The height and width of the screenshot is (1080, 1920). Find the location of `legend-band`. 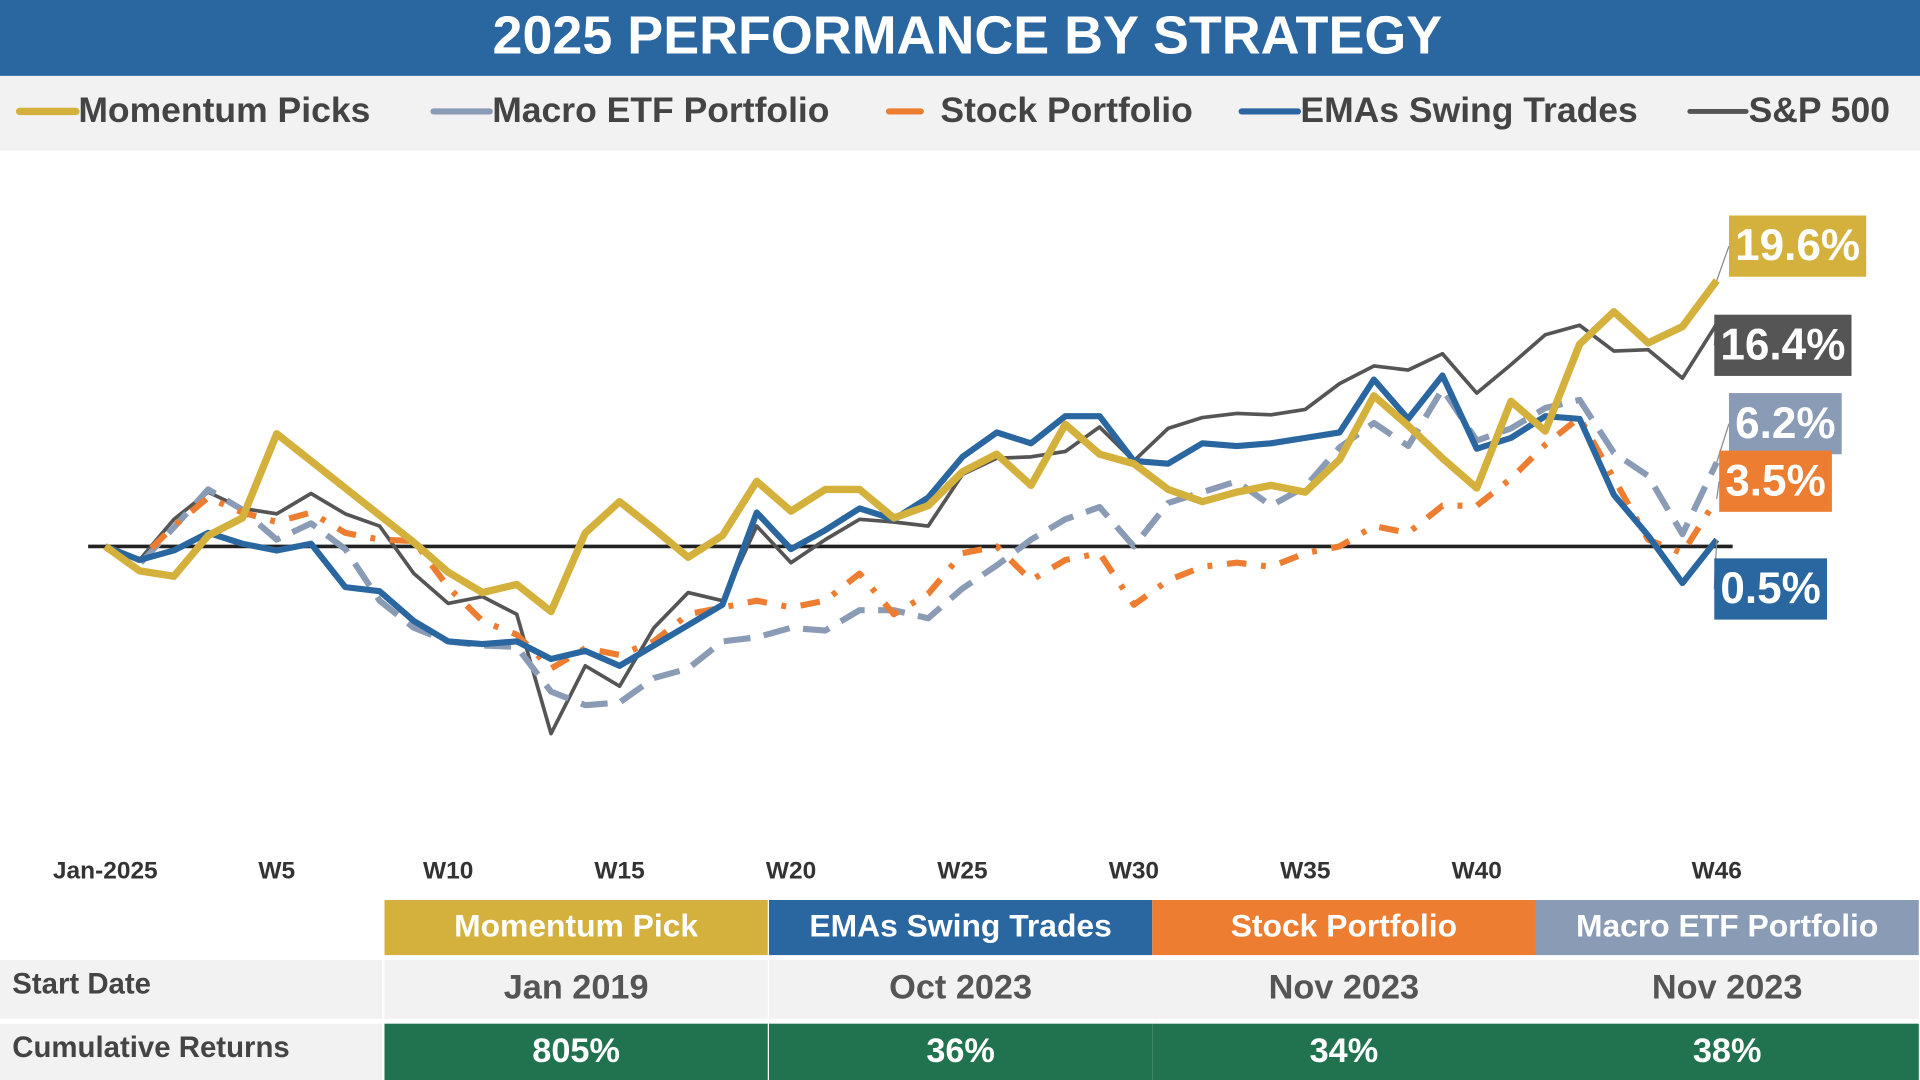

legend-band is located at coordinates (960, 113).